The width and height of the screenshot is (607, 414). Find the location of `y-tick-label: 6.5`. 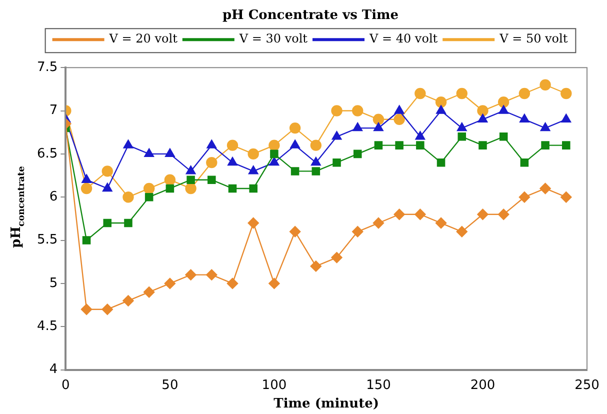

y-tick-label: 6.5 is located at coordinates (47, 154).